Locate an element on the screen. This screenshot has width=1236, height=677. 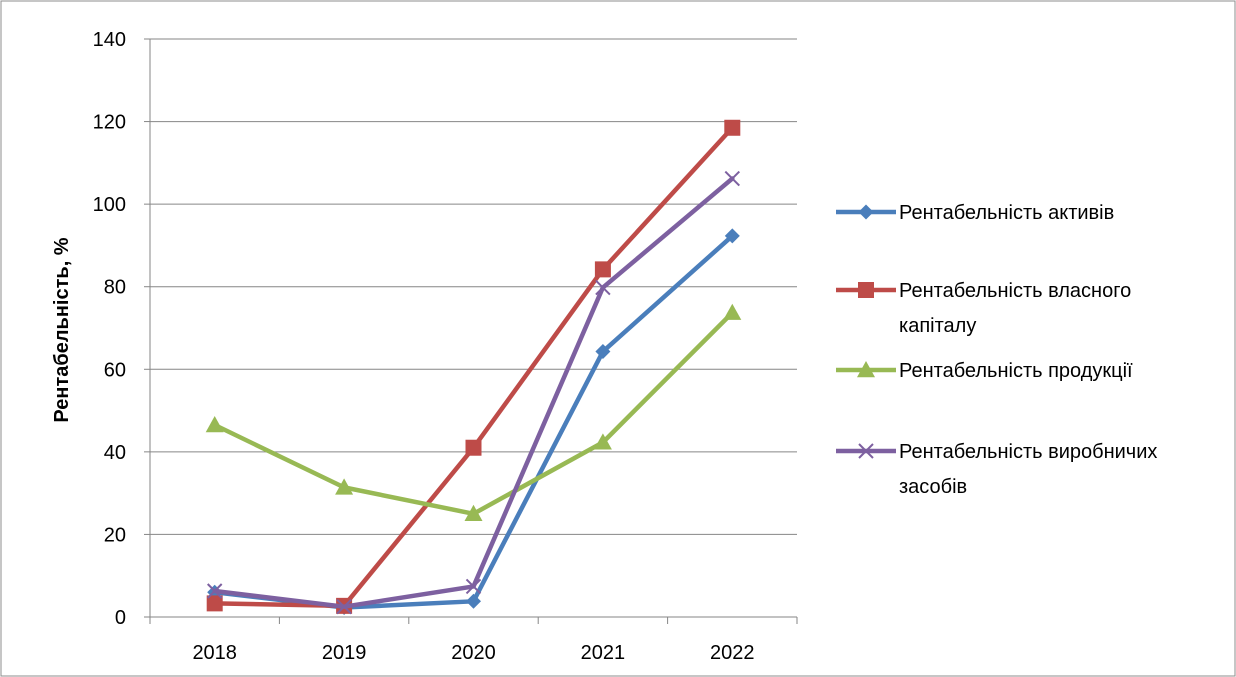
y-axis-label: Рентабельність, % is located at coordinates (62, 329).